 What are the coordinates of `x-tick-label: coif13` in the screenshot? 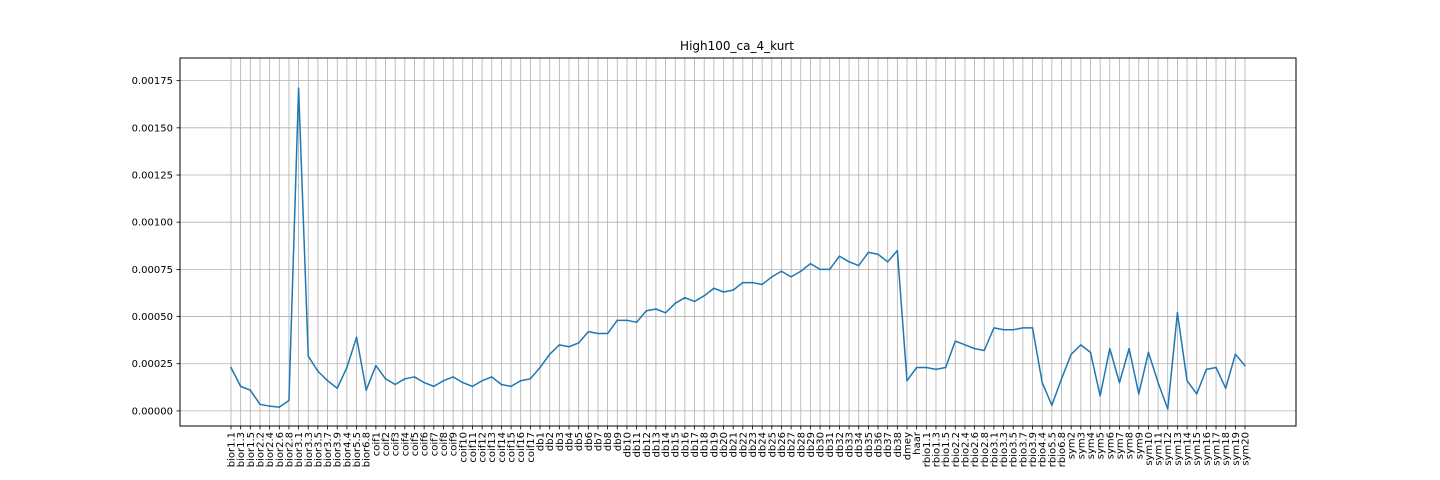 It's located at (492, 447).